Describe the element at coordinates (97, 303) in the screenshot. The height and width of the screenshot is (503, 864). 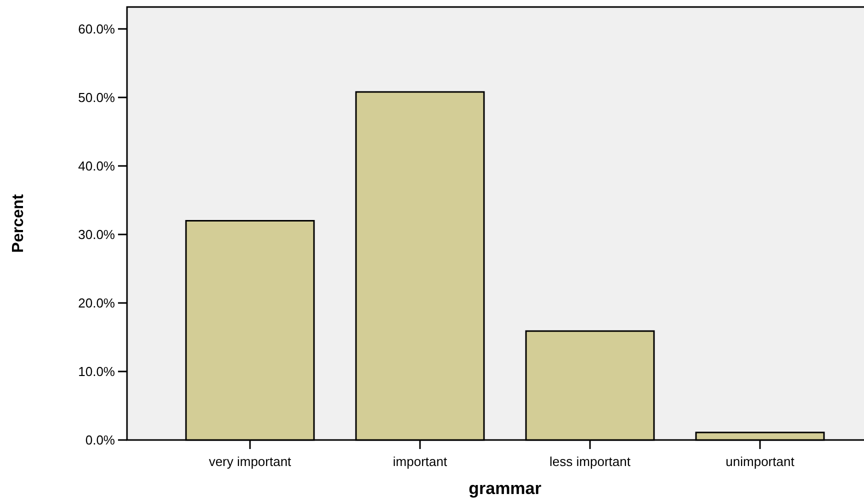
I see `y-tick-label: 20.0%` at that location.